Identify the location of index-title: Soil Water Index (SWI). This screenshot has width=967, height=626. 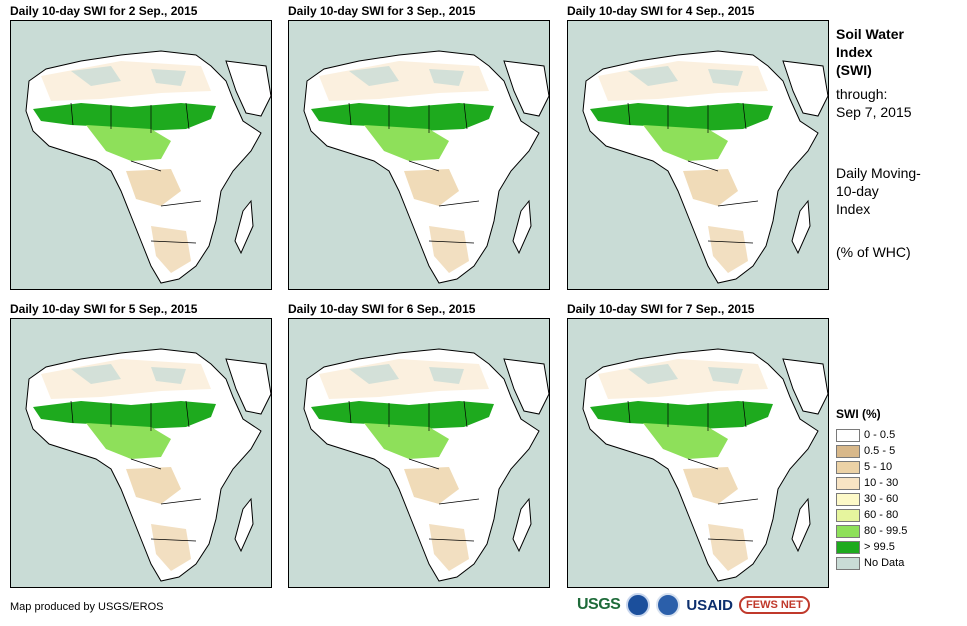
(870, 52).